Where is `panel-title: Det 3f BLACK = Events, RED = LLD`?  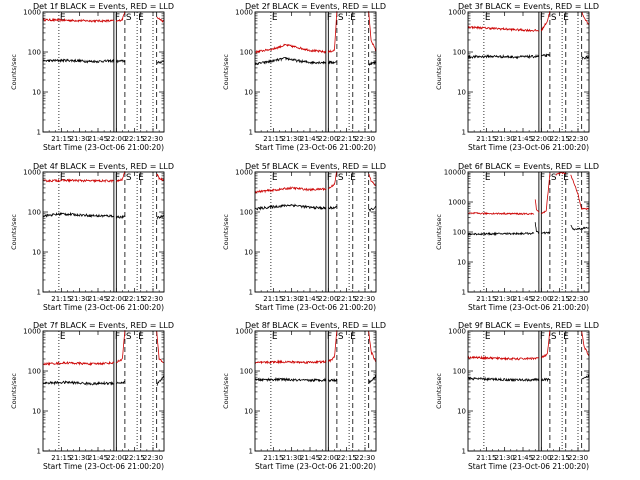 panel-title: Det 3f BLACK = Events, RED = LLD is located at coordinates (528, 6).